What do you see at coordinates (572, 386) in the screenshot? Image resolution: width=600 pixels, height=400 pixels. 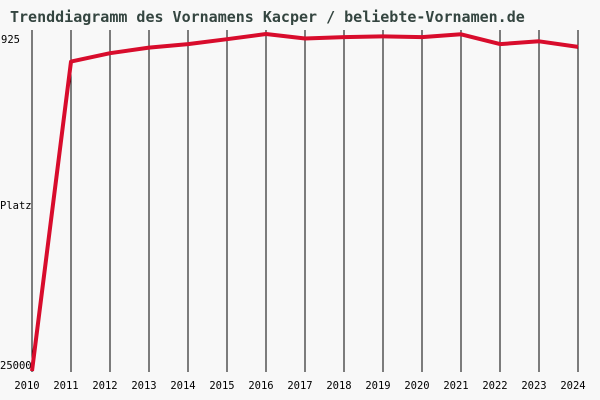 I see `x-tick-label: 2024` at bounding box center [572, 386].